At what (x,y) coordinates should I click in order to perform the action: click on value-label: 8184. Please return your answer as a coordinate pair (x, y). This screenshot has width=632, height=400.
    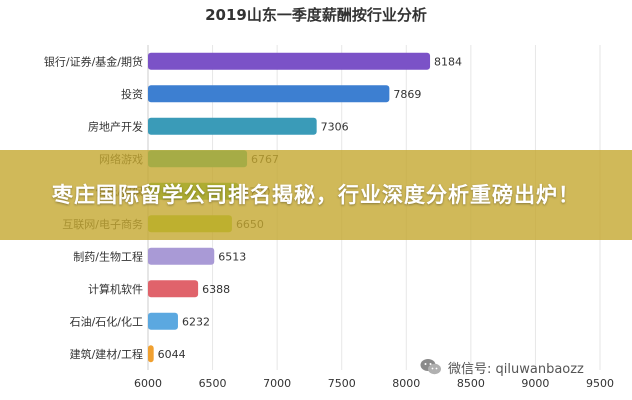
    Looking at the image, I should click on (448, 61).